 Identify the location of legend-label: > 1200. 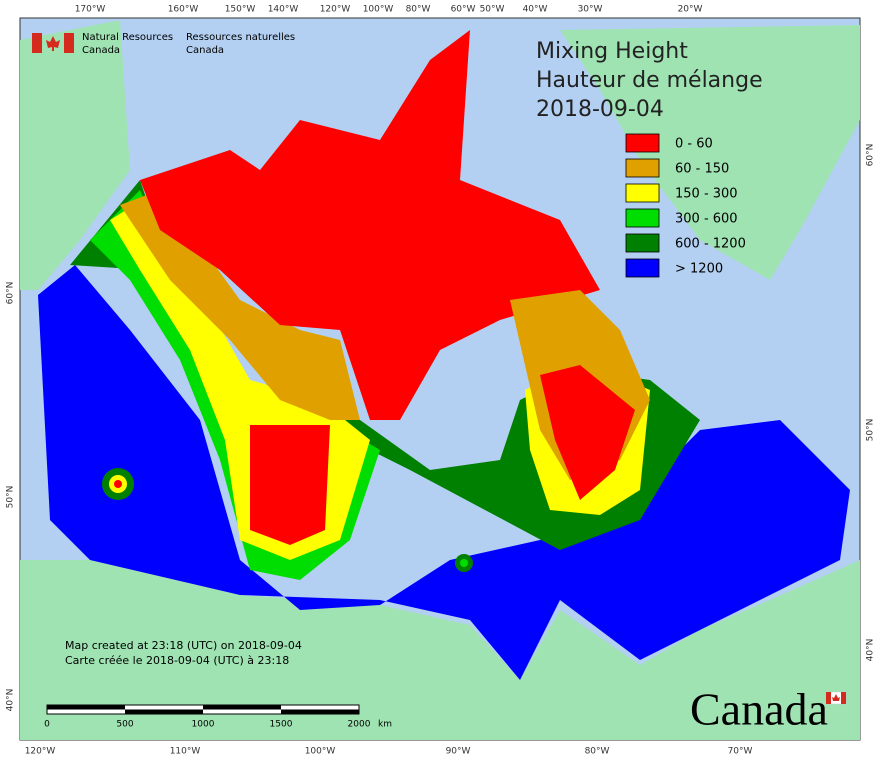
(699, 269).